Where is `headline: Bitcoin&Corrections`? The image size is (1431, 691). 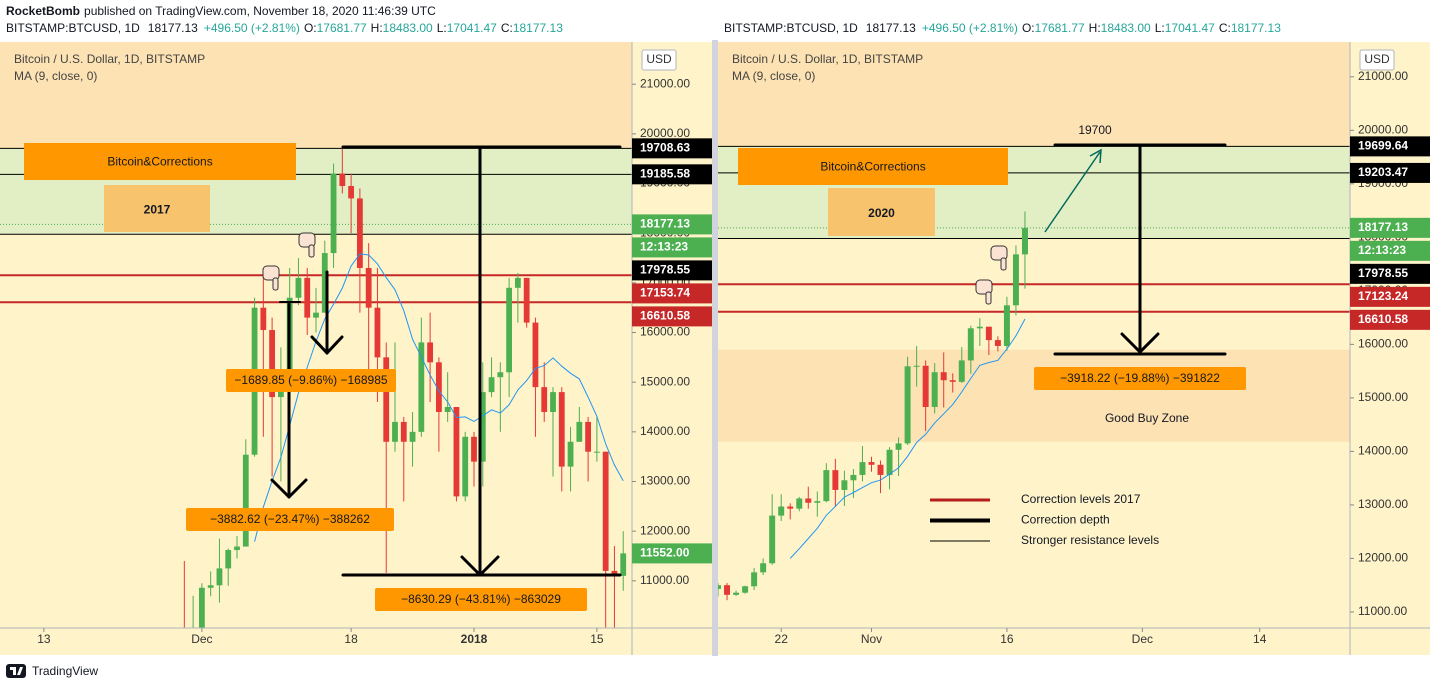 headline: Bitcoin&Corrections is located at coordinates (872, 167).